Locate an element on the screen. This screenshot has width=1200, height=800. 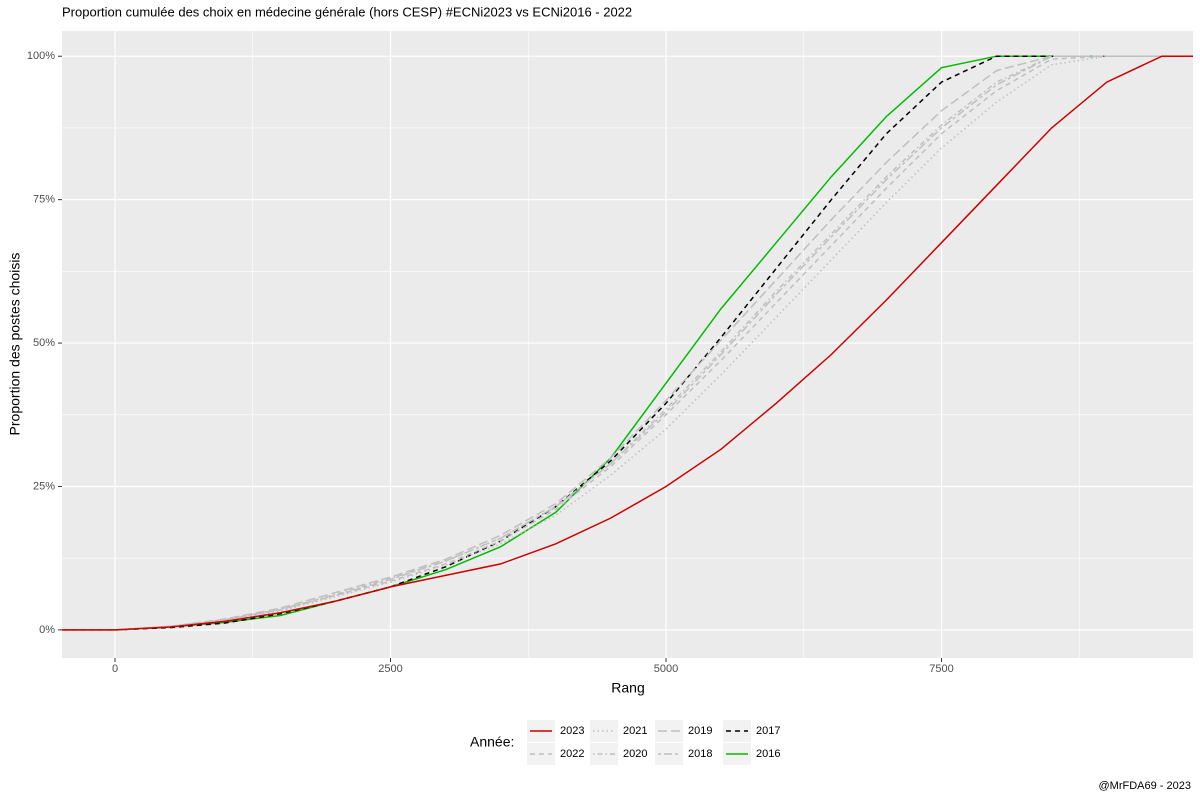
legend-label: 2019 is located at coordinates (700, 731).